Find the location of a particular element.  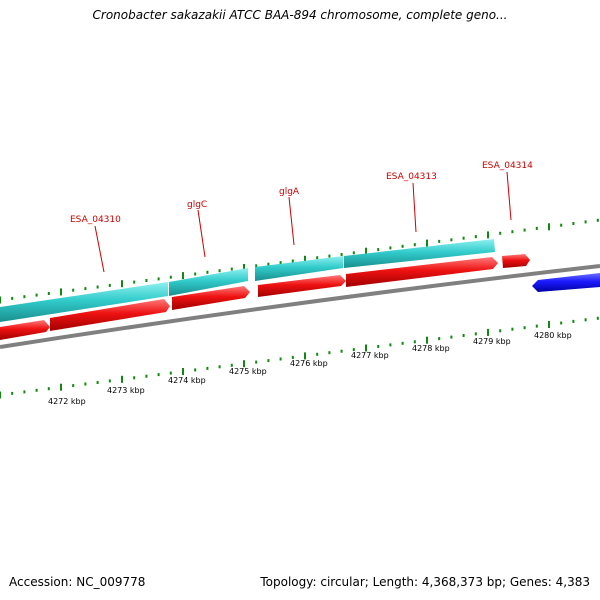

genome-backbone is located at coordinates (300, 306).